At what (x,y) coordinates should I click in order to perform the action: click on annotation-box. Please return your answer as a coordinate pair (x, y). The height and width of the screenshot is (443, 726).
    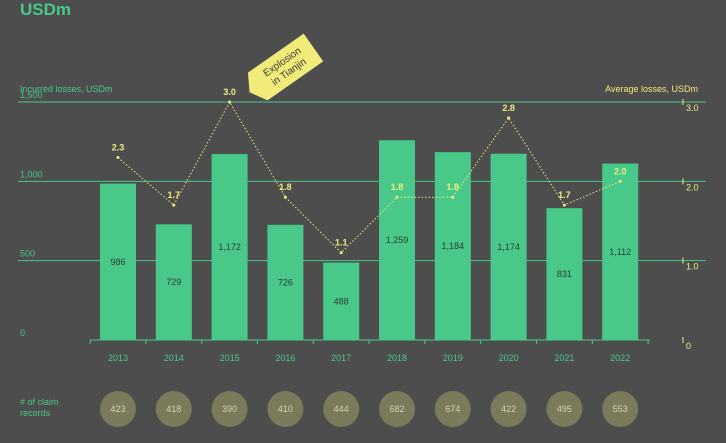
    Looking at the image, I should click on (285, 67).